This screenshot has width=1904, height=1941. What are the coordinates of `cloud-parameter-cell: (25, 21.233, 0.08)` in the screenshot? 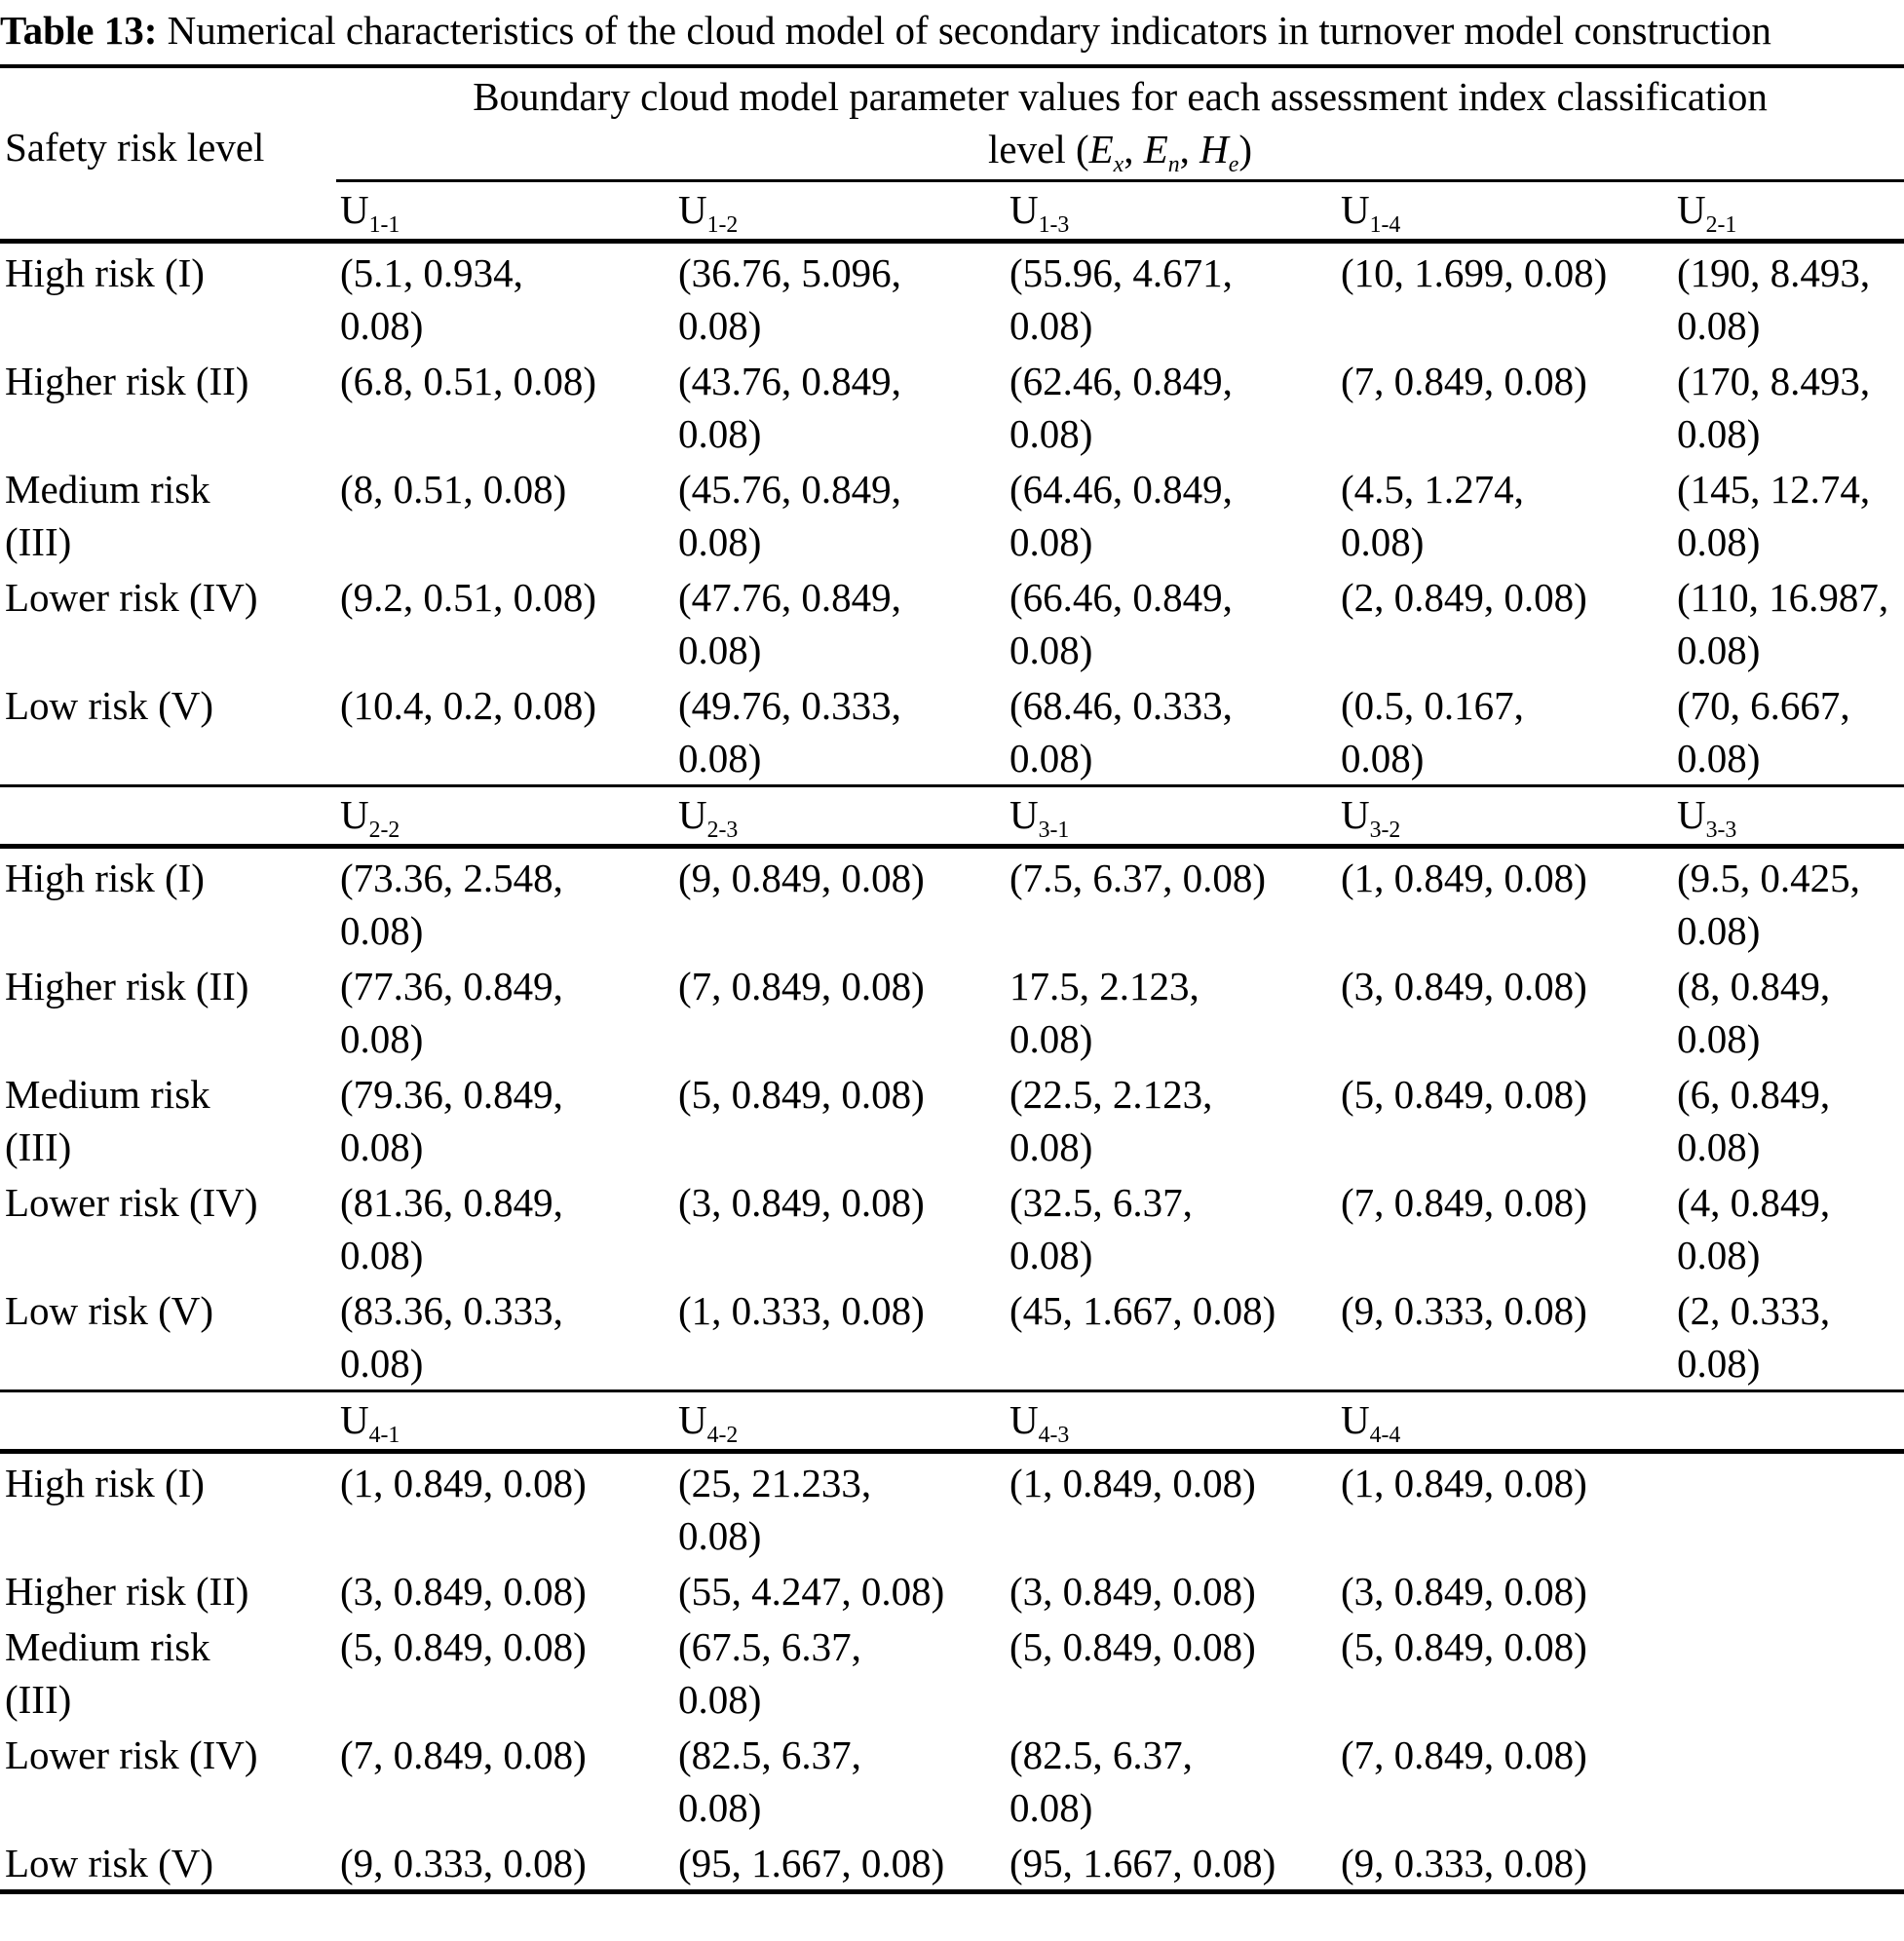 It's located at (775, 1509).